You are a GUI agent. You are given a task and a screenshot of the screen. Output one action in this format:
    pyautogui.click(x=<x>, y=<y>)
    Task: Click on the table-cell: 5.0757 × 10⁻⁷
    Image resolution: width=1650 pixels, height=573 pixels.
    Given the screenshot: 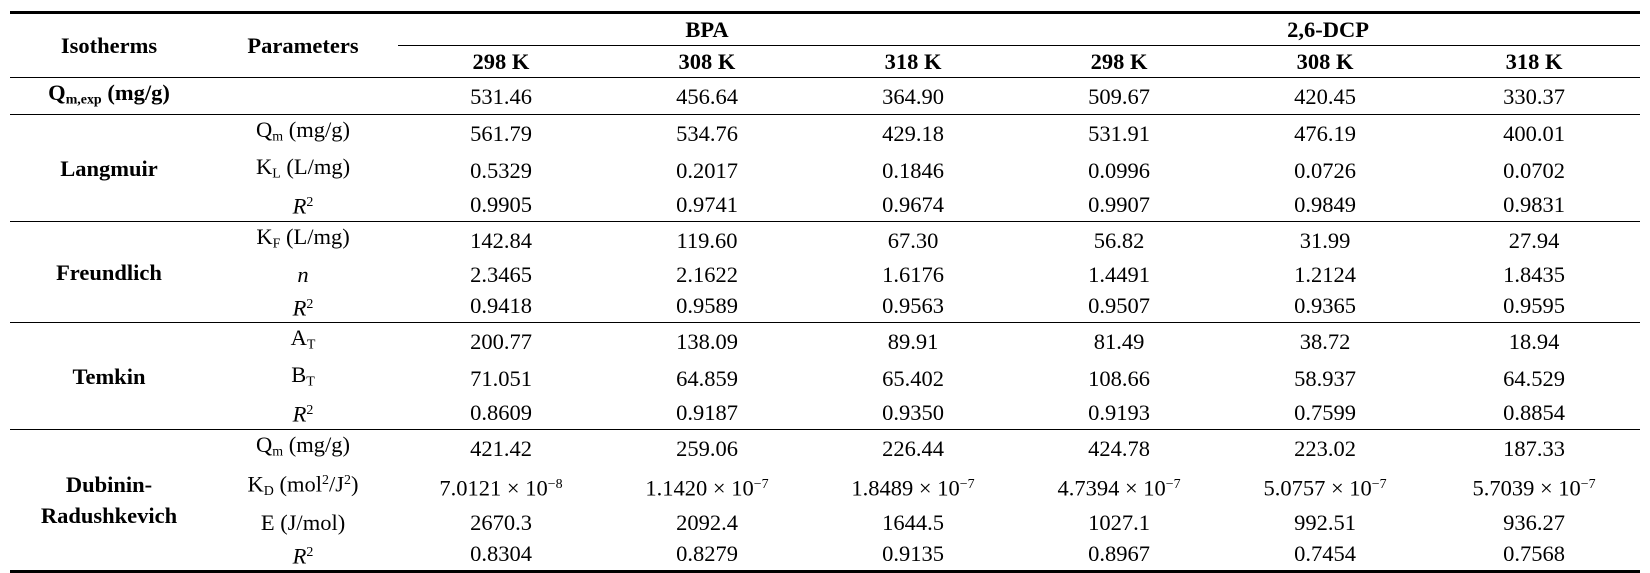 What is the action you would take?
    pyautogui.click(x=1325, y=486)
    